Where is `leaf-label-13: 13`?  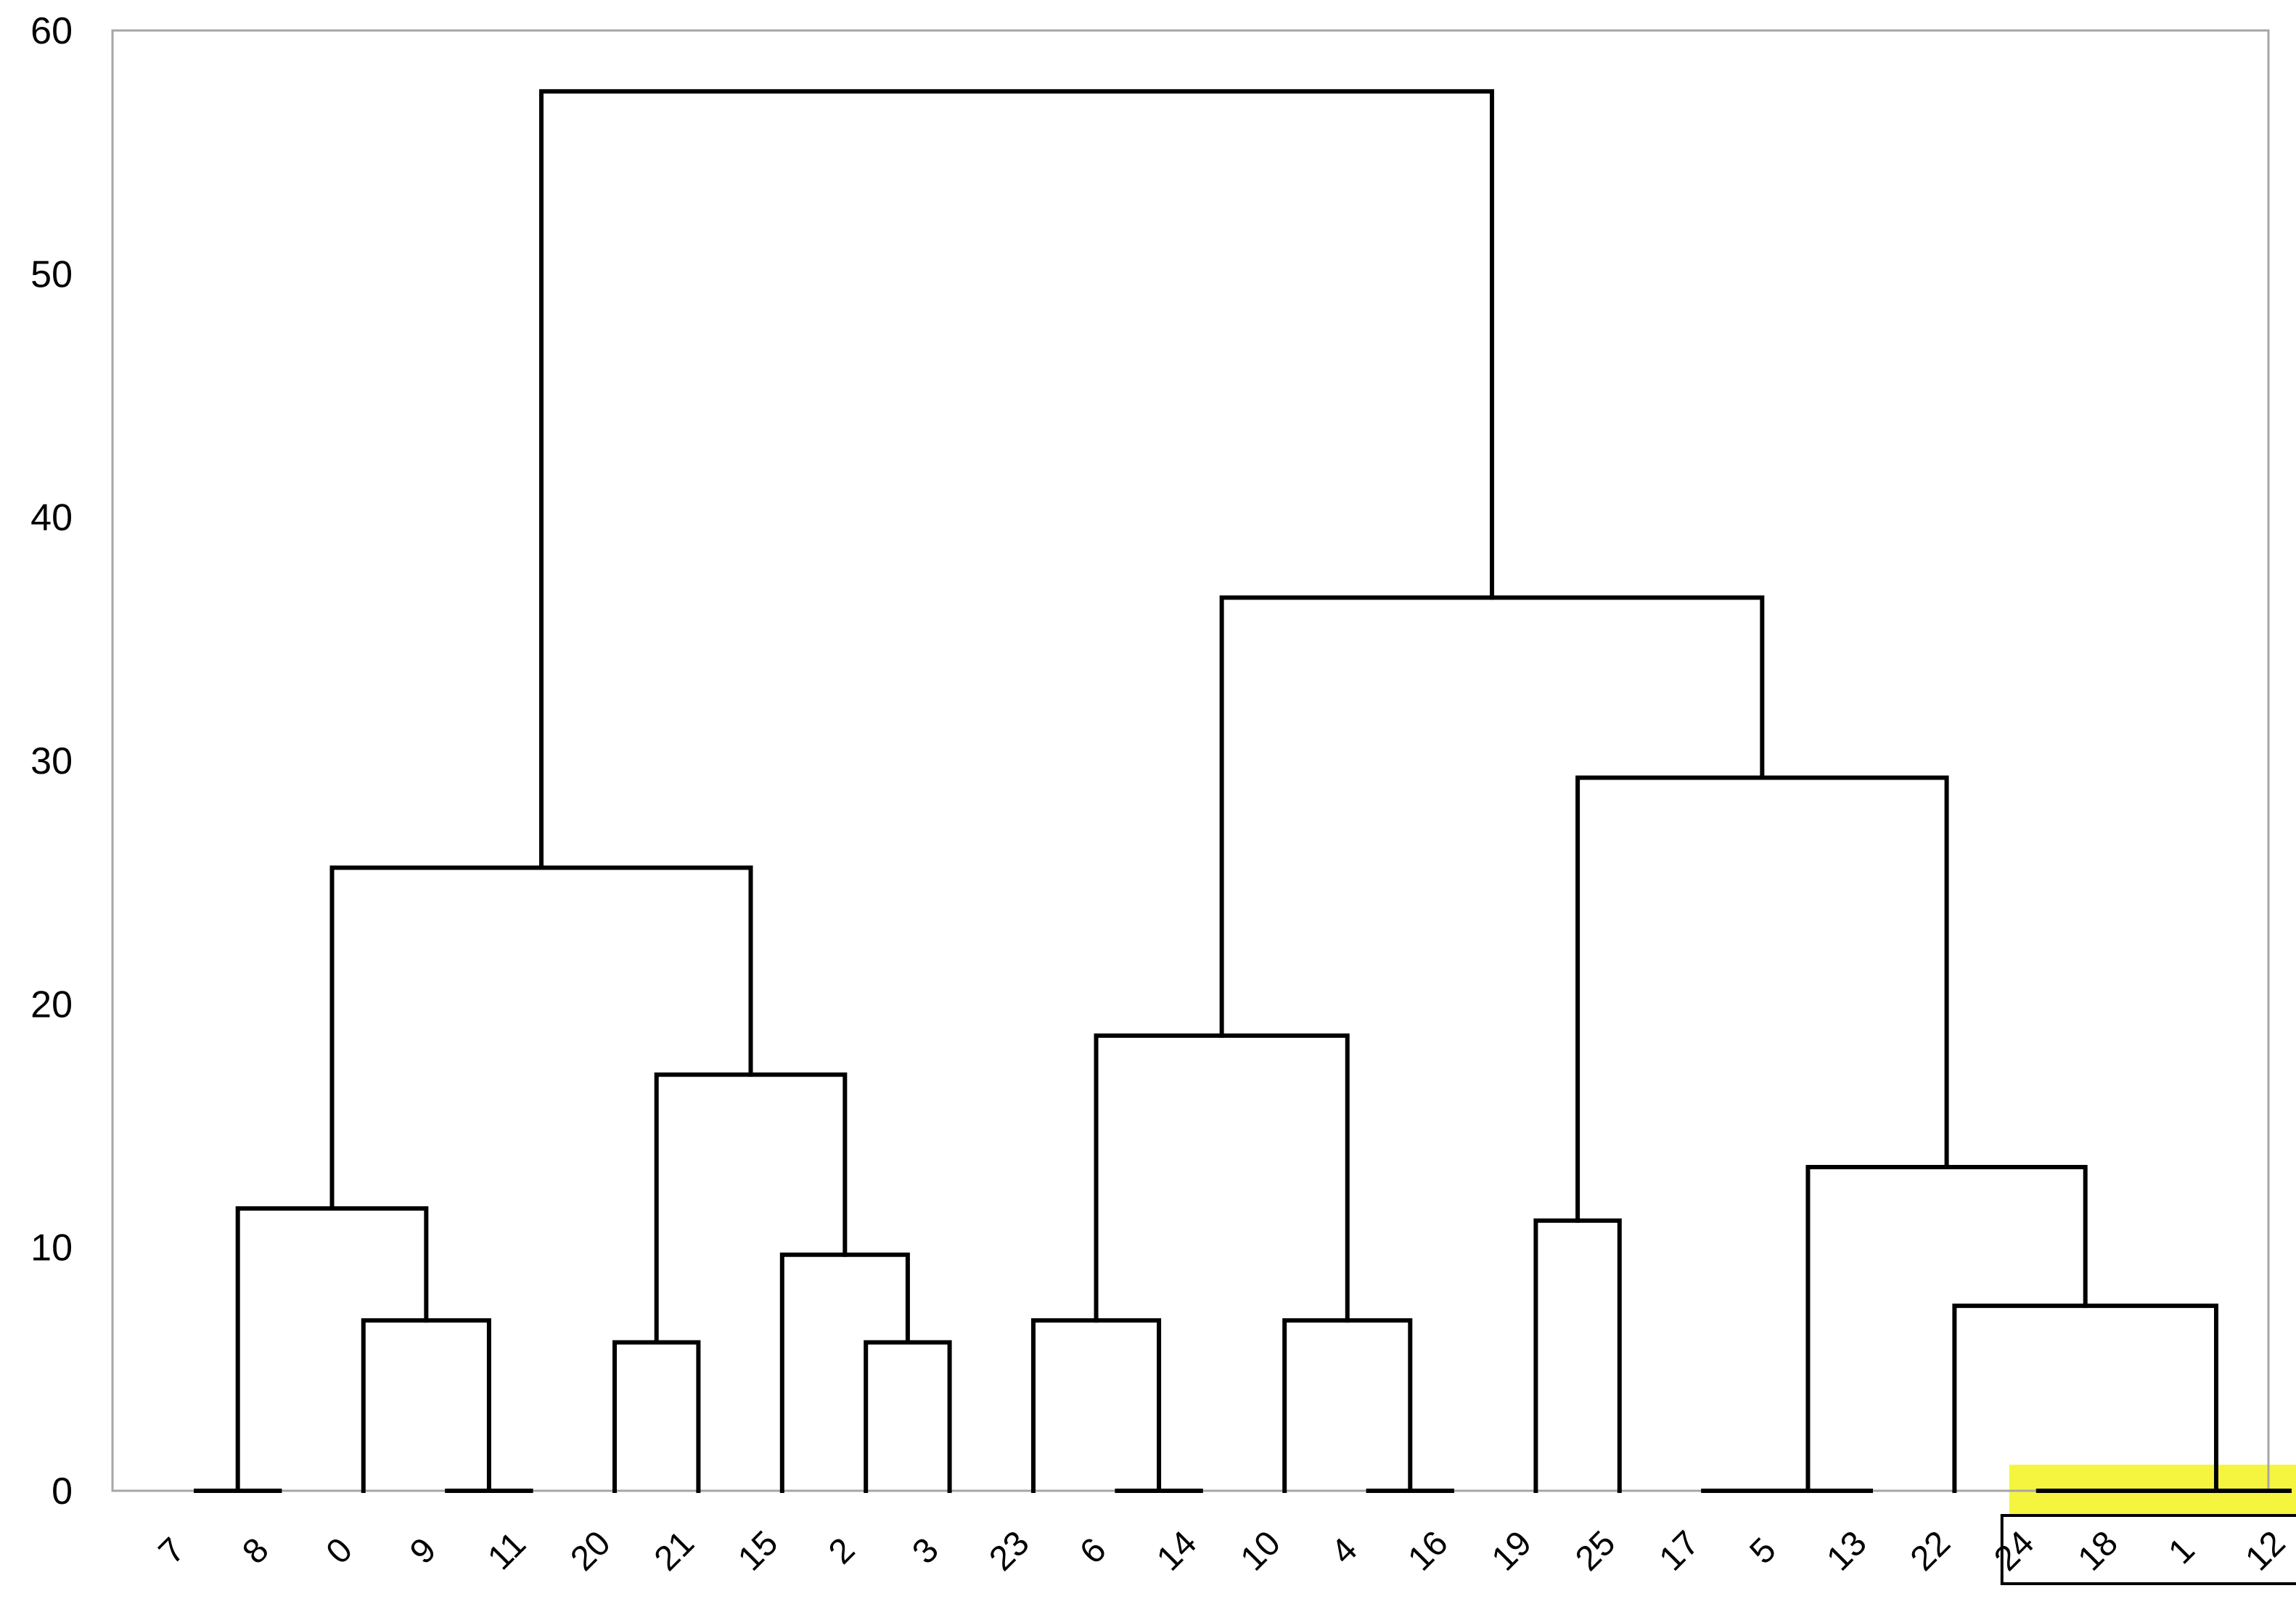 leaf-label-13: 13 is located at coordinates (1846, 1551).